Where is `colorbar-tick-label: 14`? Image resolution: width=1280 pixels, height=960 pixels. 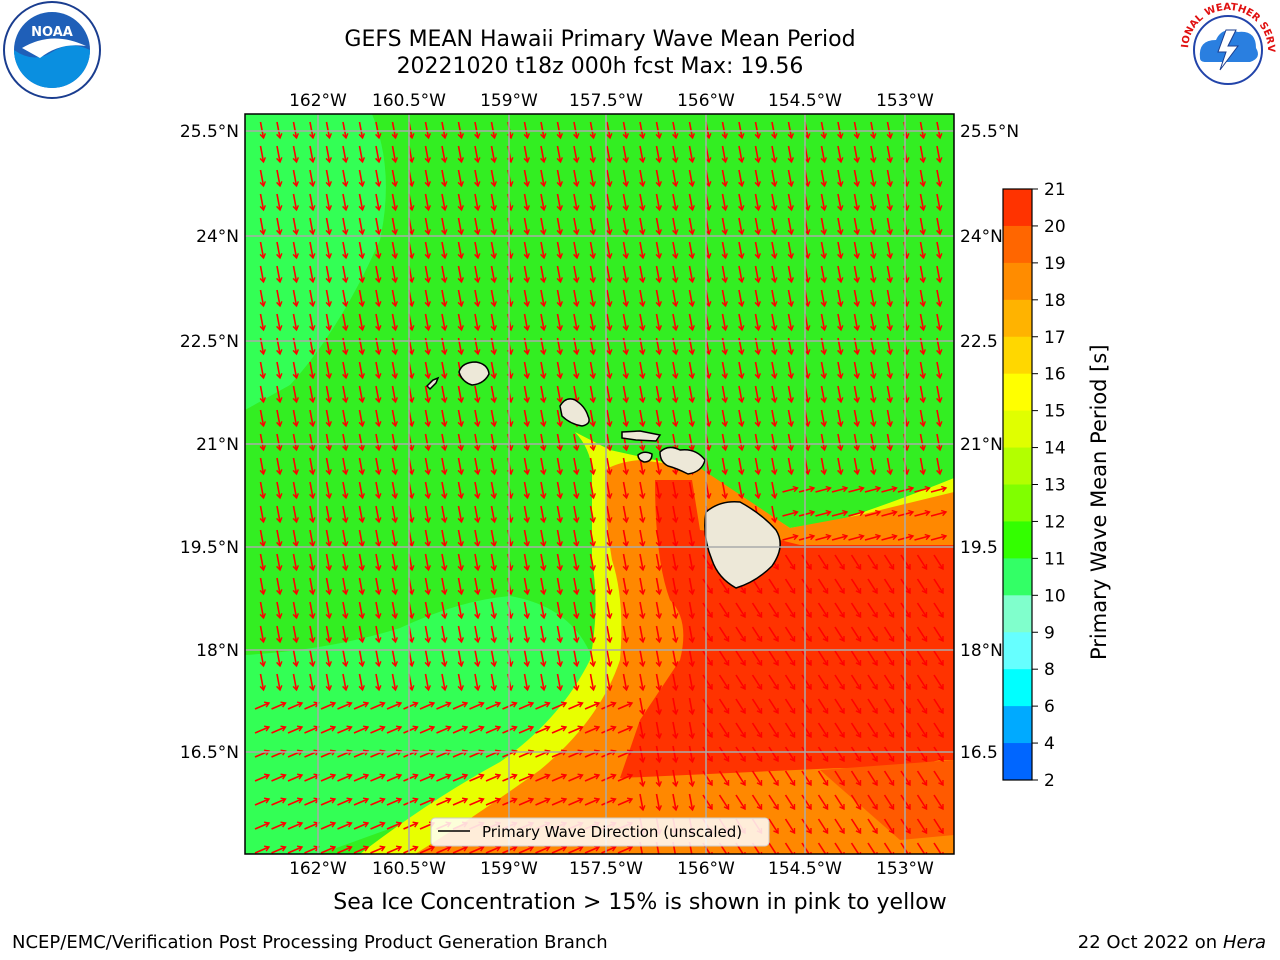
colorbar-tick-label: 14 is located at coordinates (1055, 449).